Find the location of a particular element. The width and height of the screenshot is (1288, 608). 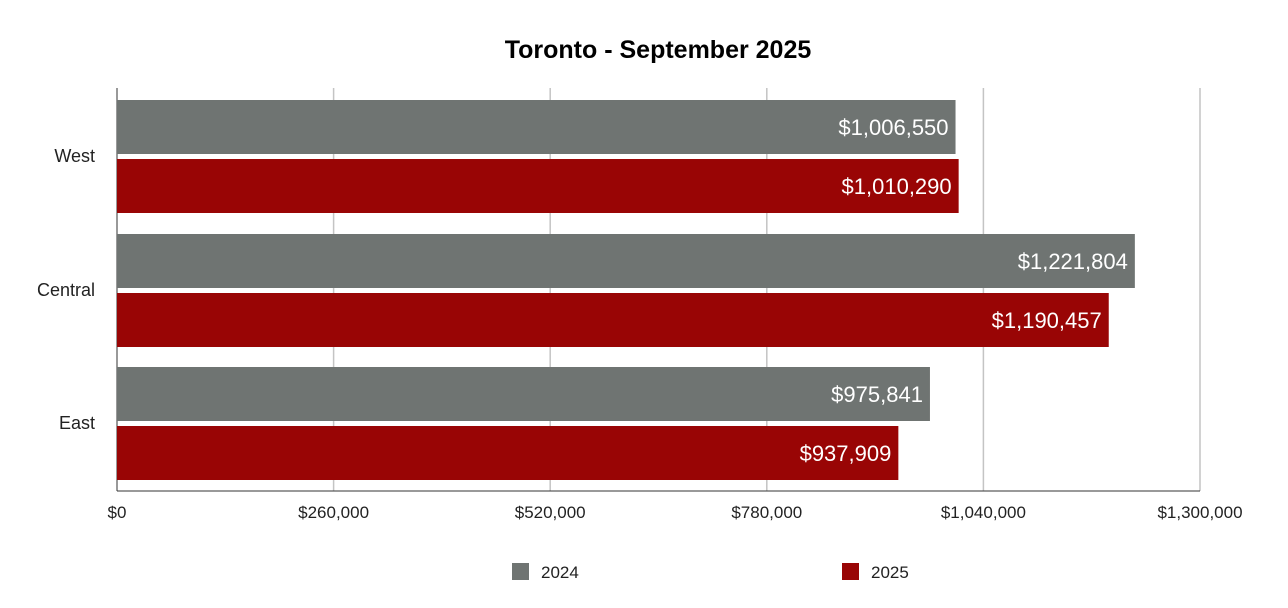

data-label: $1,010,290 is located at coordinates (897, 186).